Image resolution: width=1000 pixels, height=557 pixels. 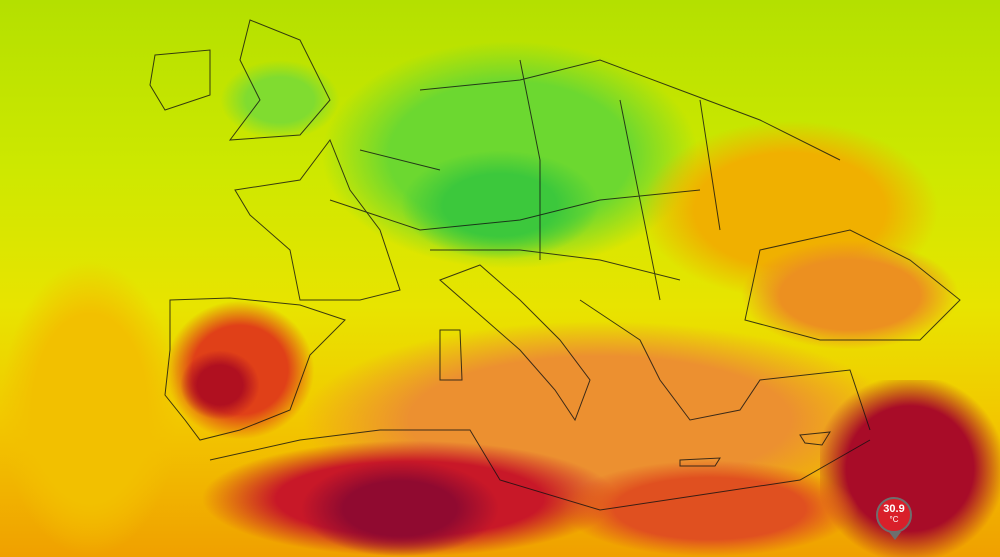 I want to click on marker-unit: °C, so click(x=894, y=519).